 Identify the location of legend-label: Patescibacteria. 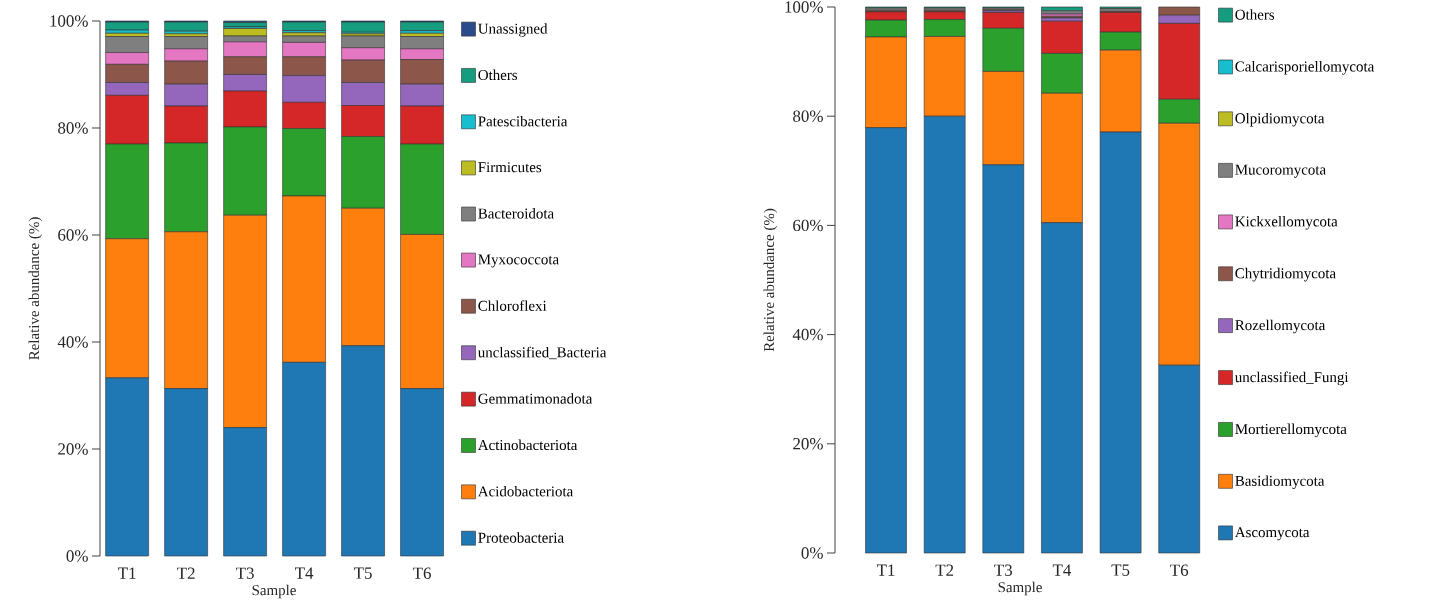
(523, 121).